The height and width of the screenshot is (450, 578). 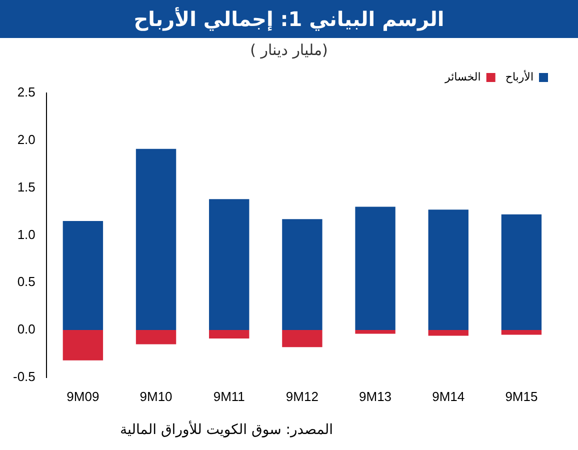 What do you see at coordinates (521, 396) in the screenshot?
I see `x-tick-label: 9M15` at bounding box center [521, 396].